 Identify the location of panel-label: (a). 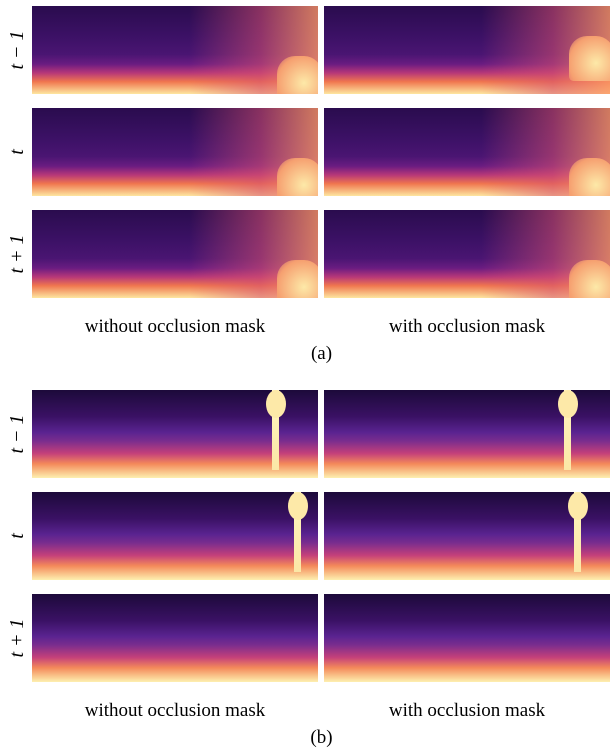
(321, 353).